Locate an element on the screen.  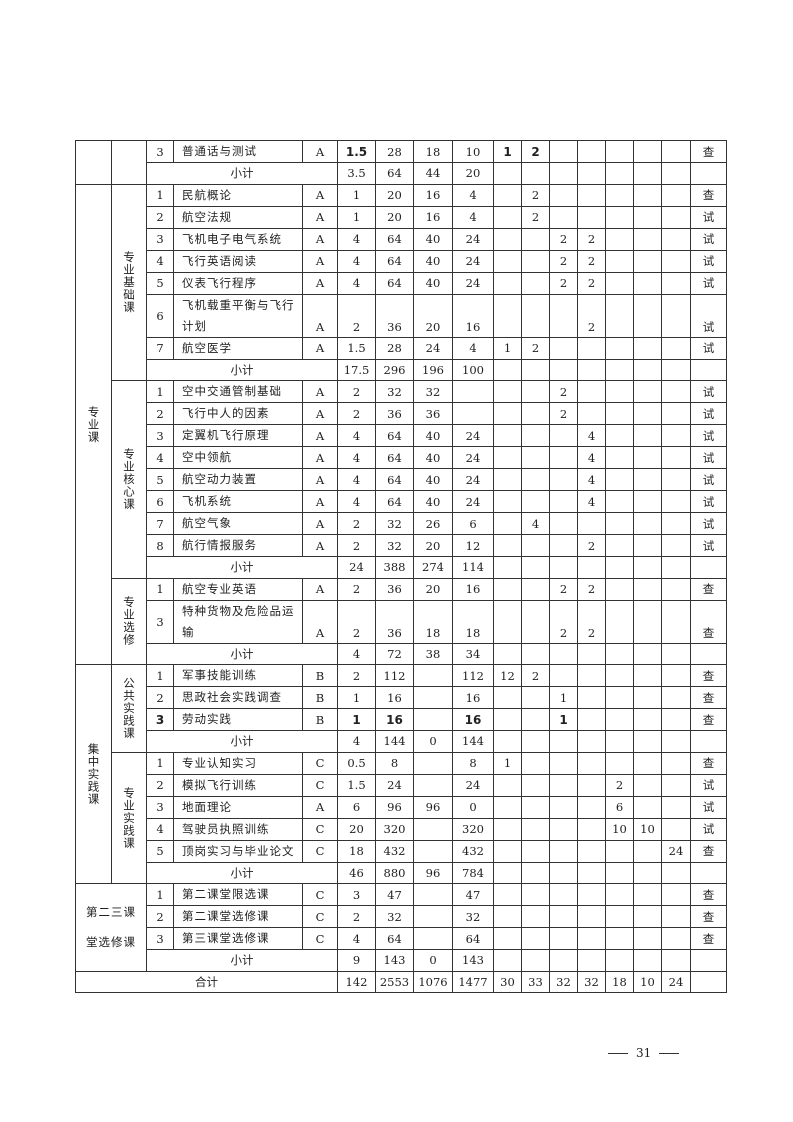
subtotal-credits: 9 is located at coordinates (356, 960).